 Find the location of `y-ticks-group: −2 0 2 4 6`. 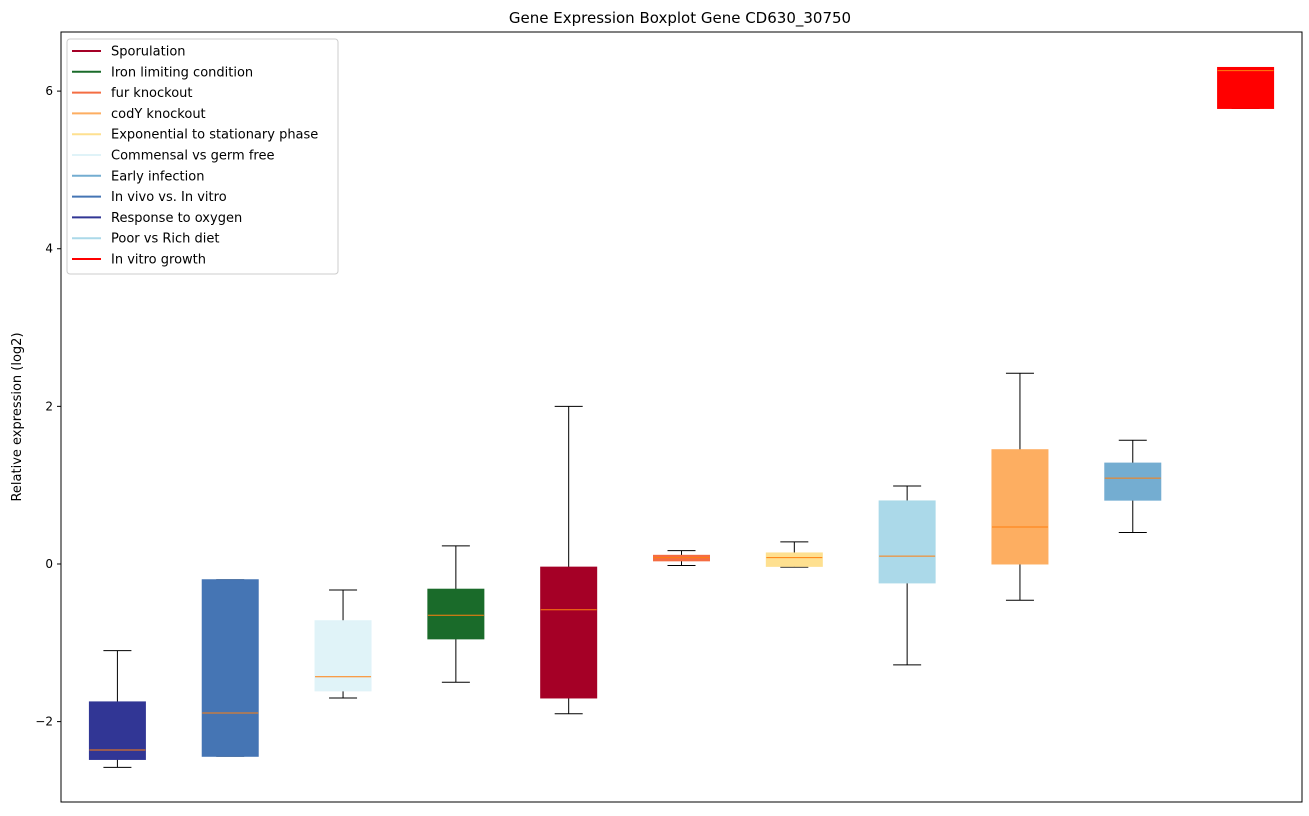

y-ticks-group: −2 0 2 4 6 is located at coordinates (48, 406).